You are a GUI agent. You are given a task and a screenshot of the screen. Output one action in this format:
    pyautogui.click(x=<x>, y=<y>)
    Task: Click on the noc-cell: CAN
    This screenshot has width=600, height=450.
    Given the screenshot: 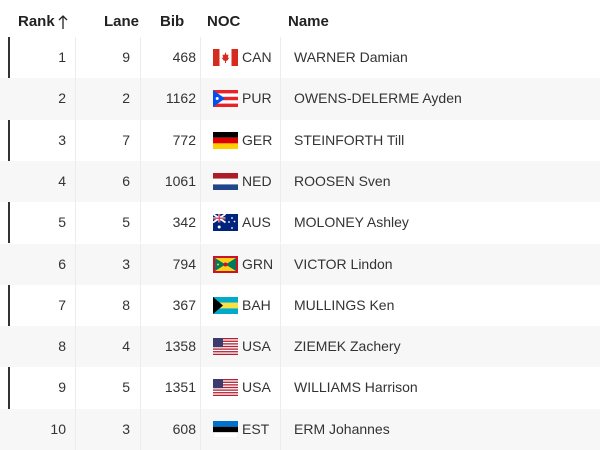 What is the action you would take?
    pyautogui.click(x=257, y=57)
    